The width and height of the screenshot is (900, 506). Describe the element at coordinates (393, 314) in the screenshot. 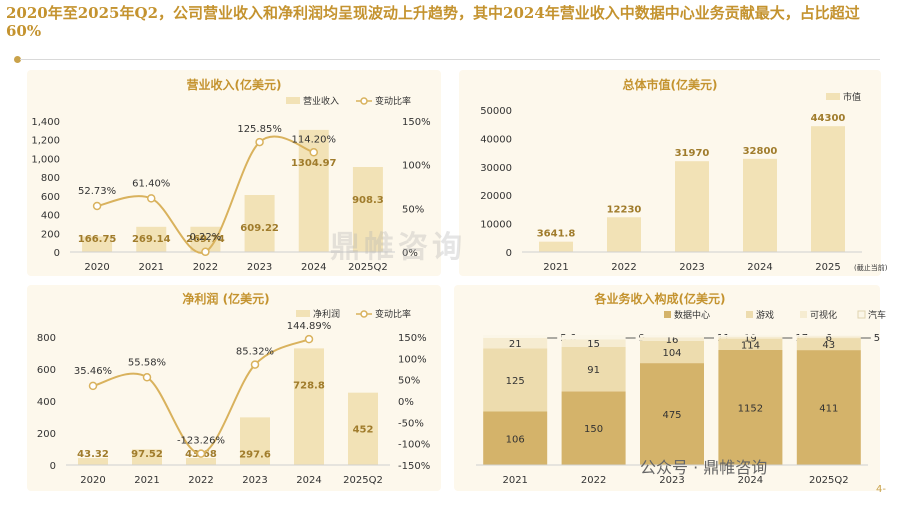

I see `net-profit-legend-line-label: 变动比率` at that location.